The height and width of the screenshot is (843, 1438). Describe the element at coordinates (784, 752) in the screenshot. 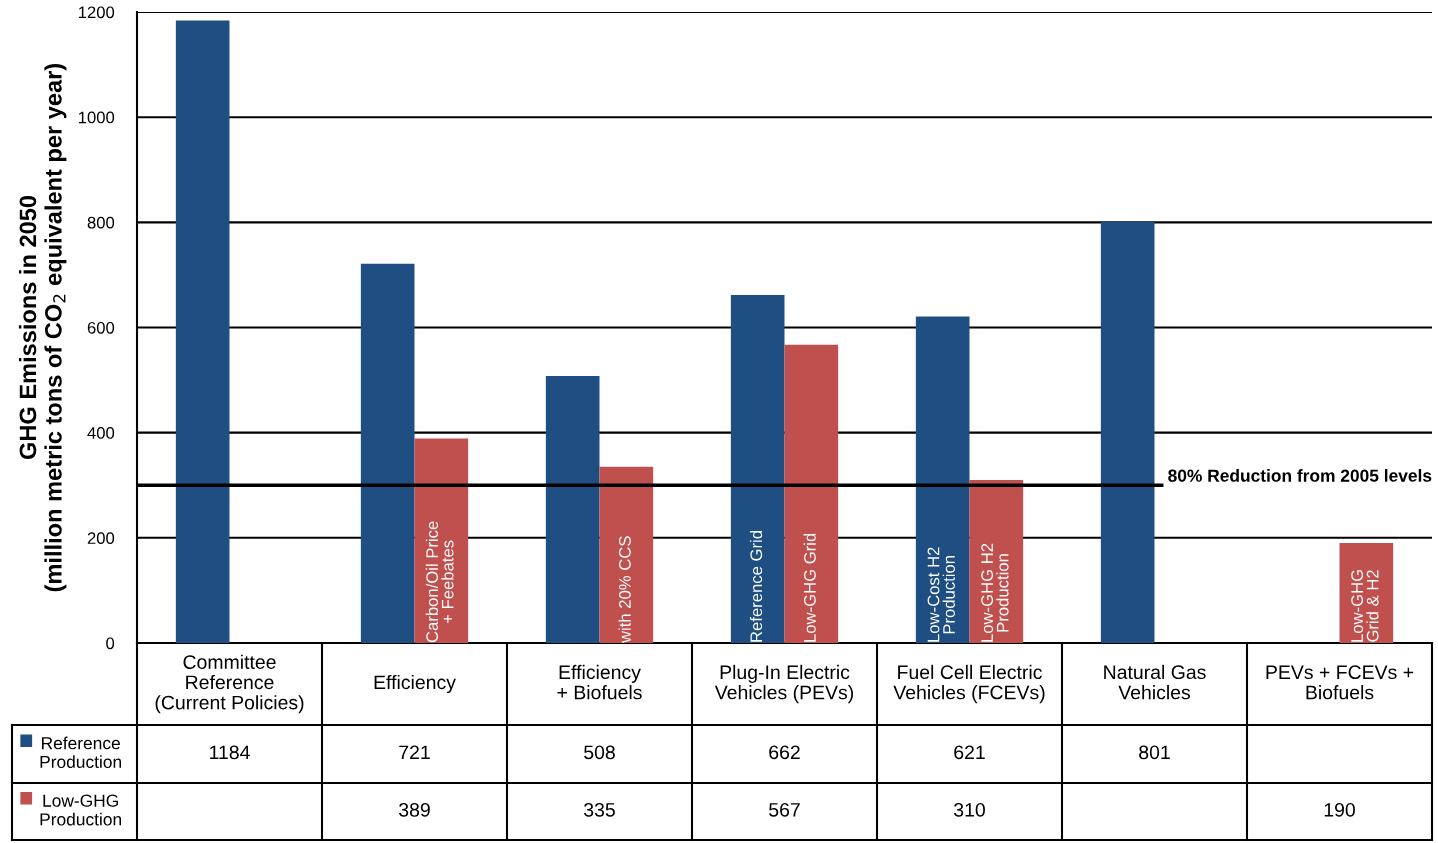

I see `data-label: 662` at that location.